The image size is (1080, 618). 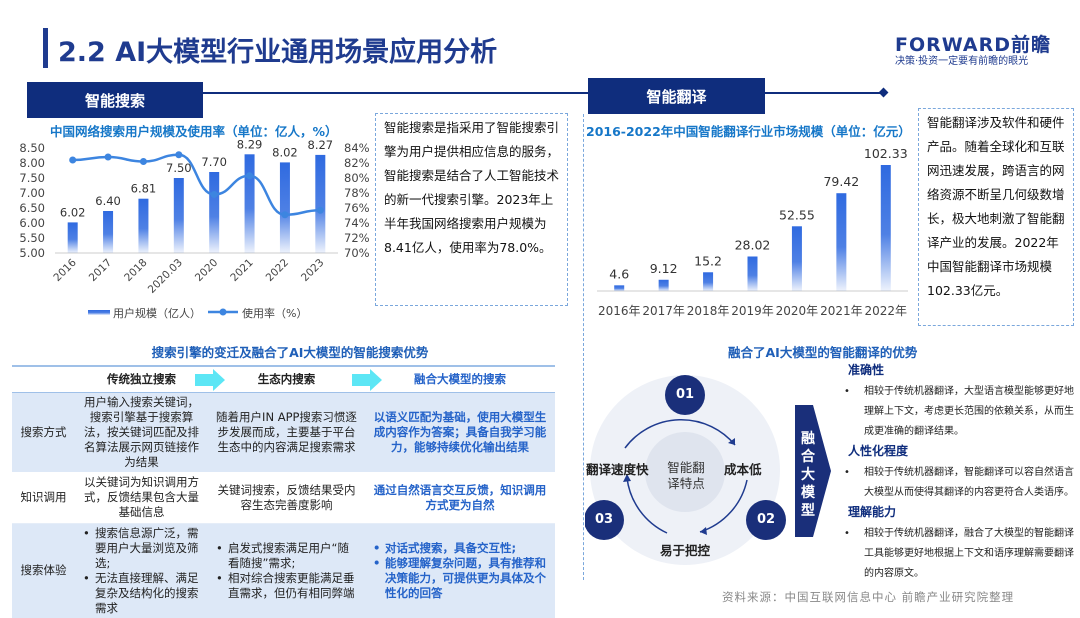 I want to click on x-tick-label: 2020年, so click(x=797, y=311).